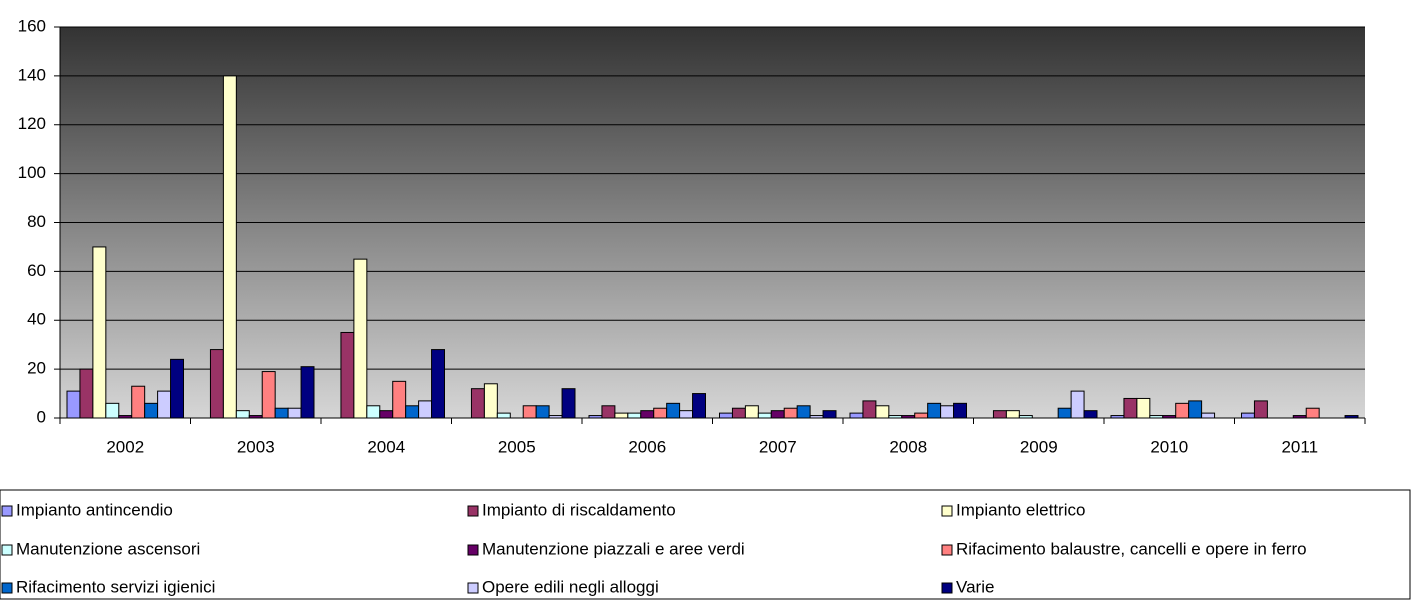  Describe the element at coordinates (36, 368) in the screenshot. I see `y-tick-label: 20` at that location.